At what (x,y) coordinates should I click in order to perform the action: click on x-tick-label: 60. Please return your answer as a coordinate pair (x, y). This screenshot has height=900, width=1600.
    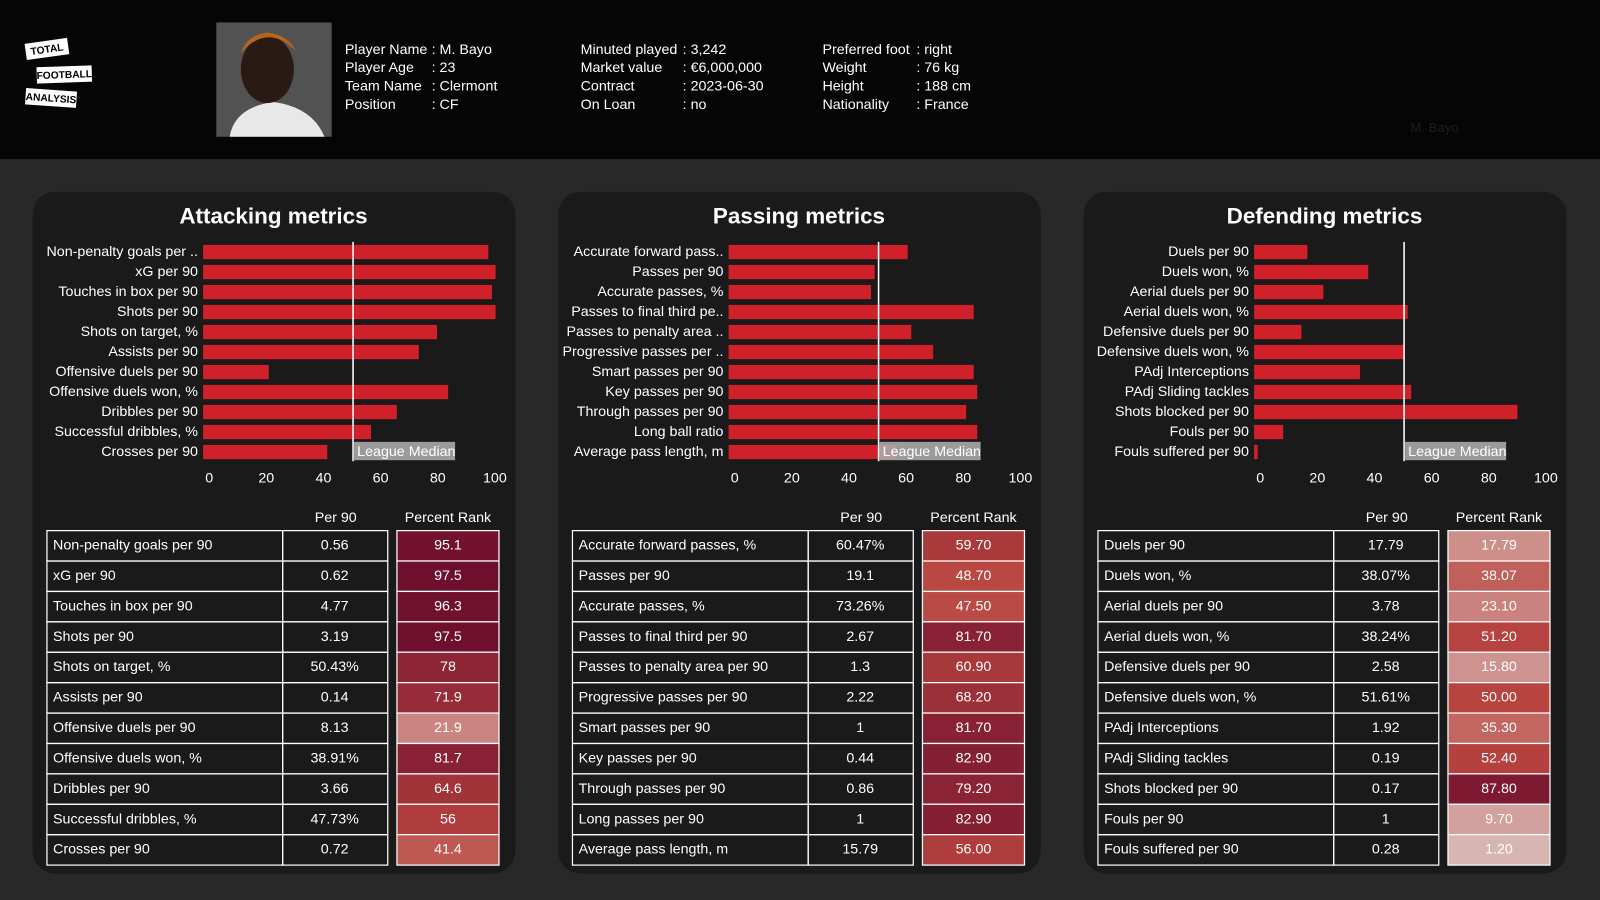
    Looking at the image, I should click on (1432, 478).